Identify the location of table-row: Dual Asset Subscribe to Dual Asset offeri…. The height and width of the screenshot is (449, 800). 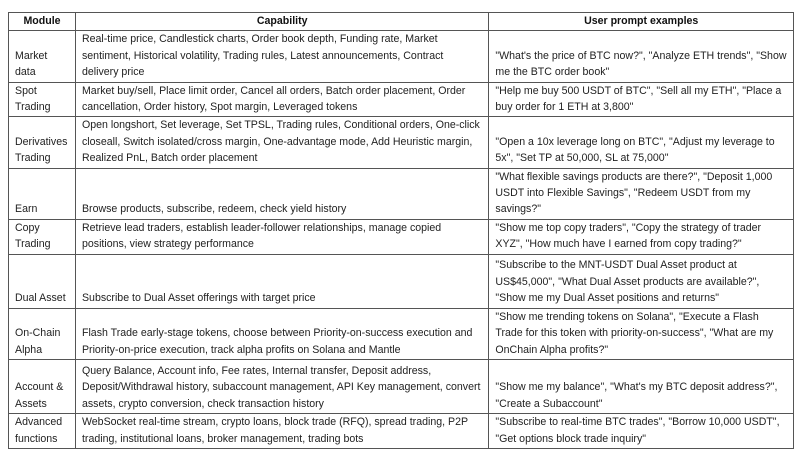
(401, 281).